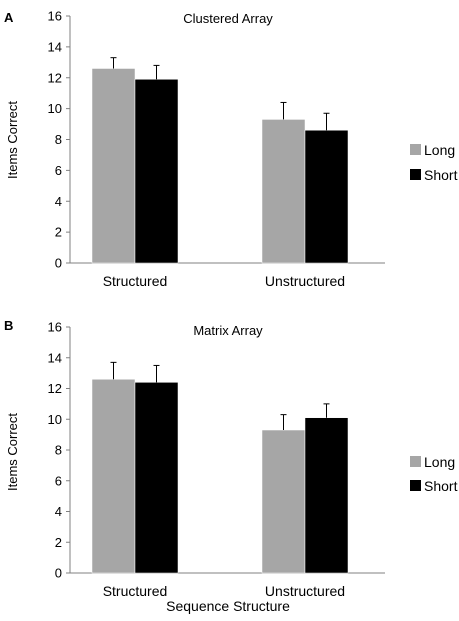 Image resolution: width=459 pixels, height=621 pixels. Describe the element at coordinates (441, 175) in the screenshot. I see `panel-a-legend-label-short: Short` at that location.